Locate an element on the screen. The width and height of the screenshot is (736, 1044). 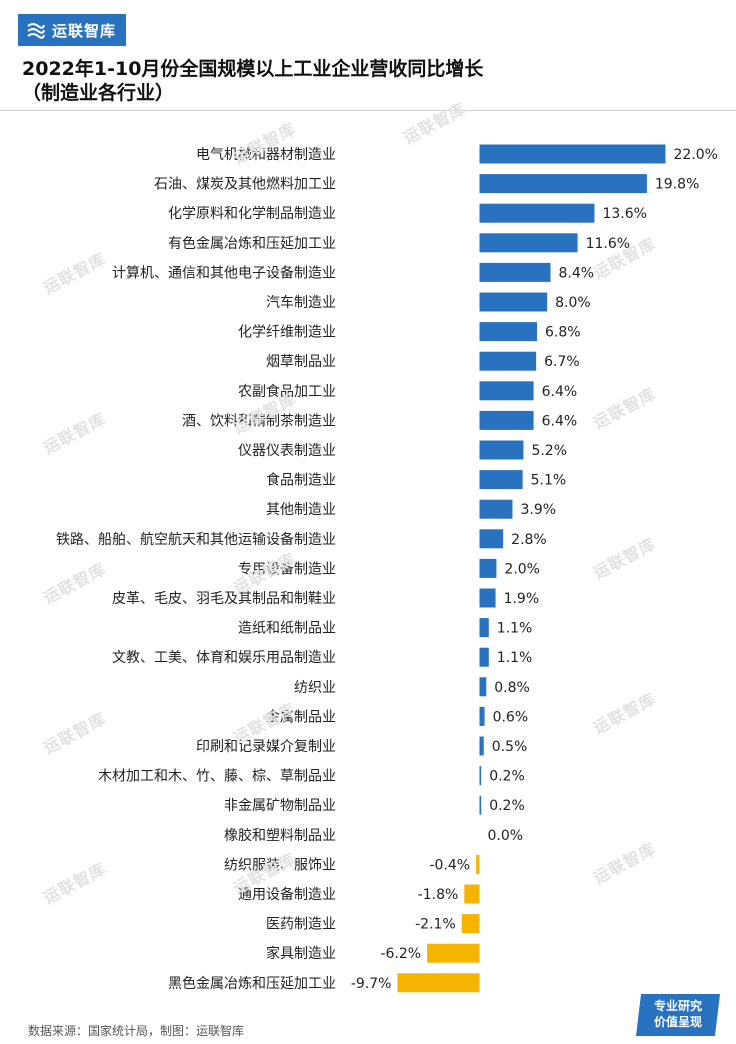
category-label: 电气机械和器材制造业 is located at coordinates (266, 155).